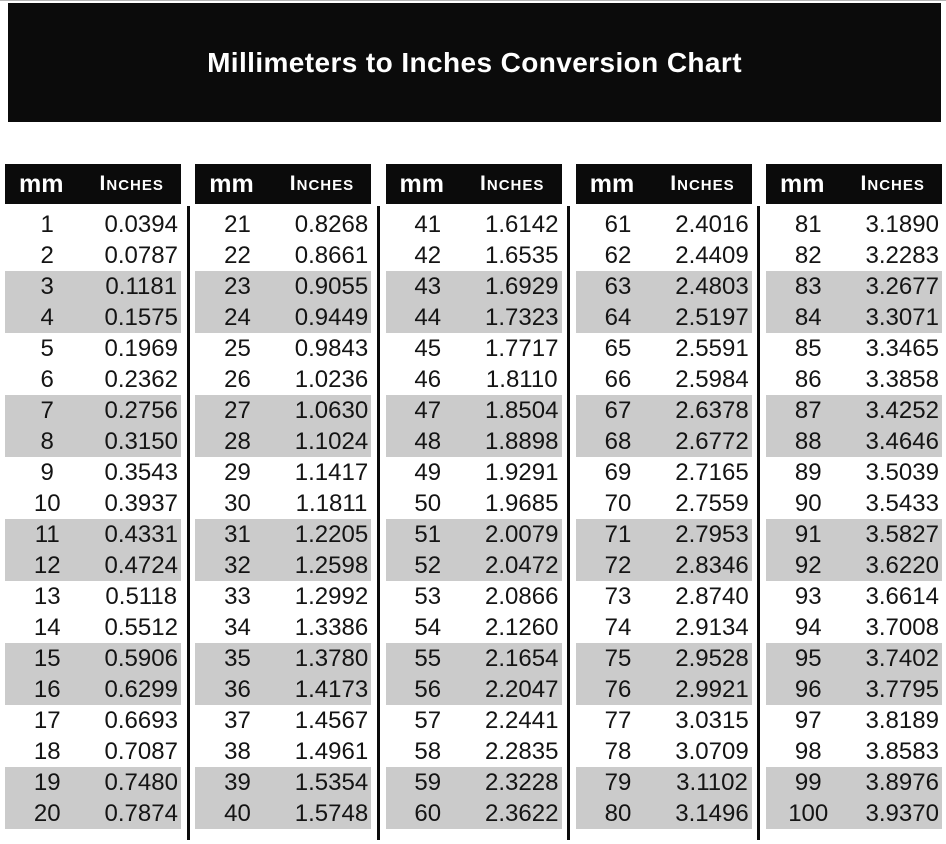  What do you see at coordinates (283, 441) in the screenshot?
I see `table-row: 28 1.1024` at bounding box center [283, 441].